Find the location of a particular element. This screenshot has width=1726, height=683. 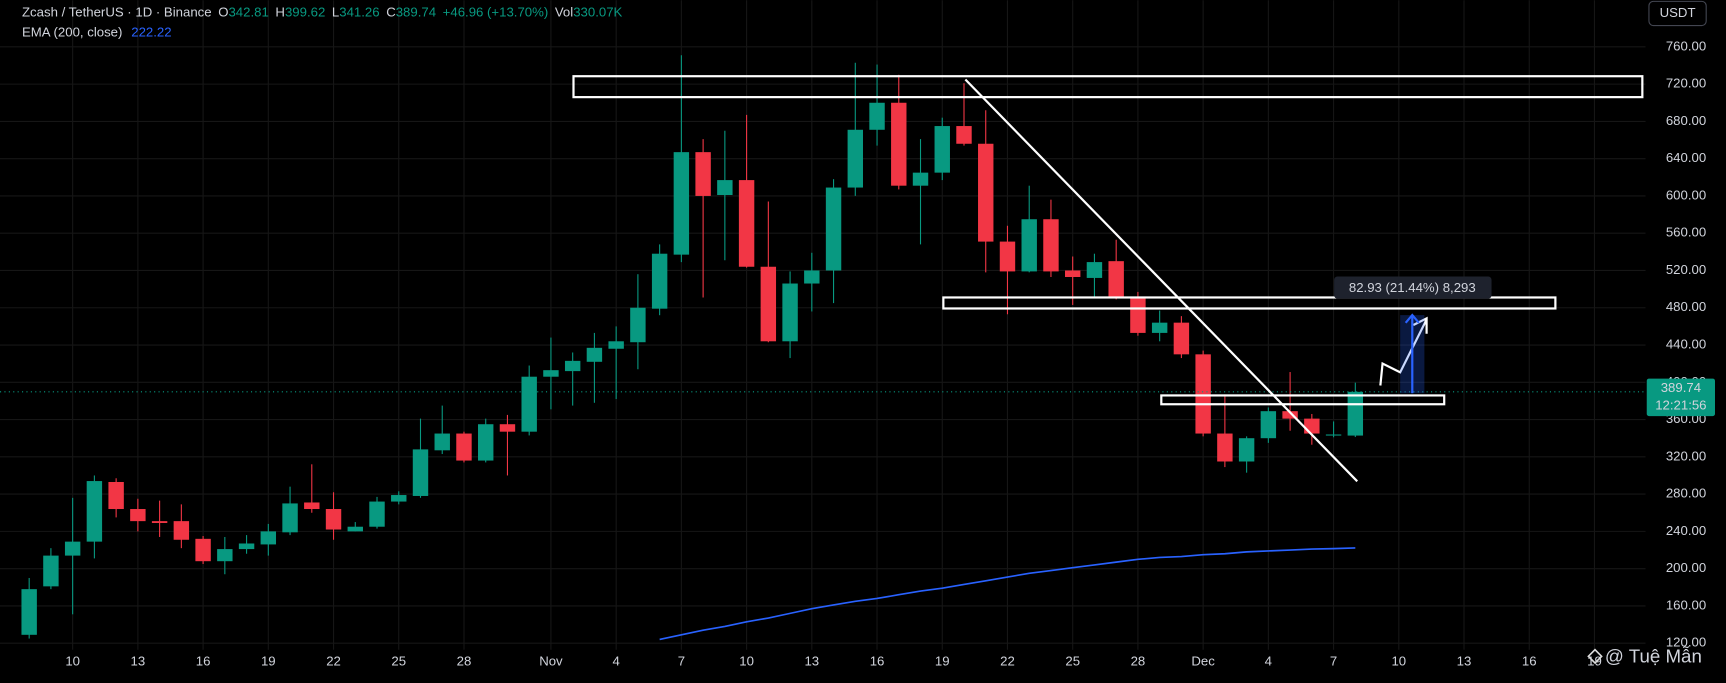

change: +46.96 (+13.70%) is located at coordinates (496, 12).